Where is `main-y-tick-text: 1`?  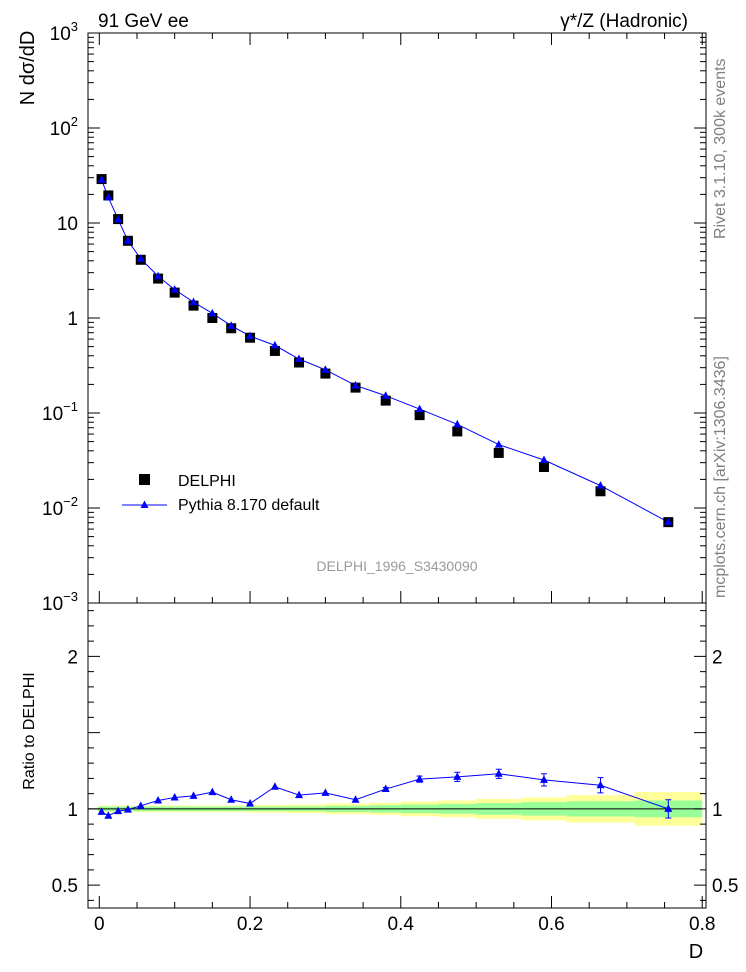
main-y-tick-text: 1 is located at coordinates (72, 319).